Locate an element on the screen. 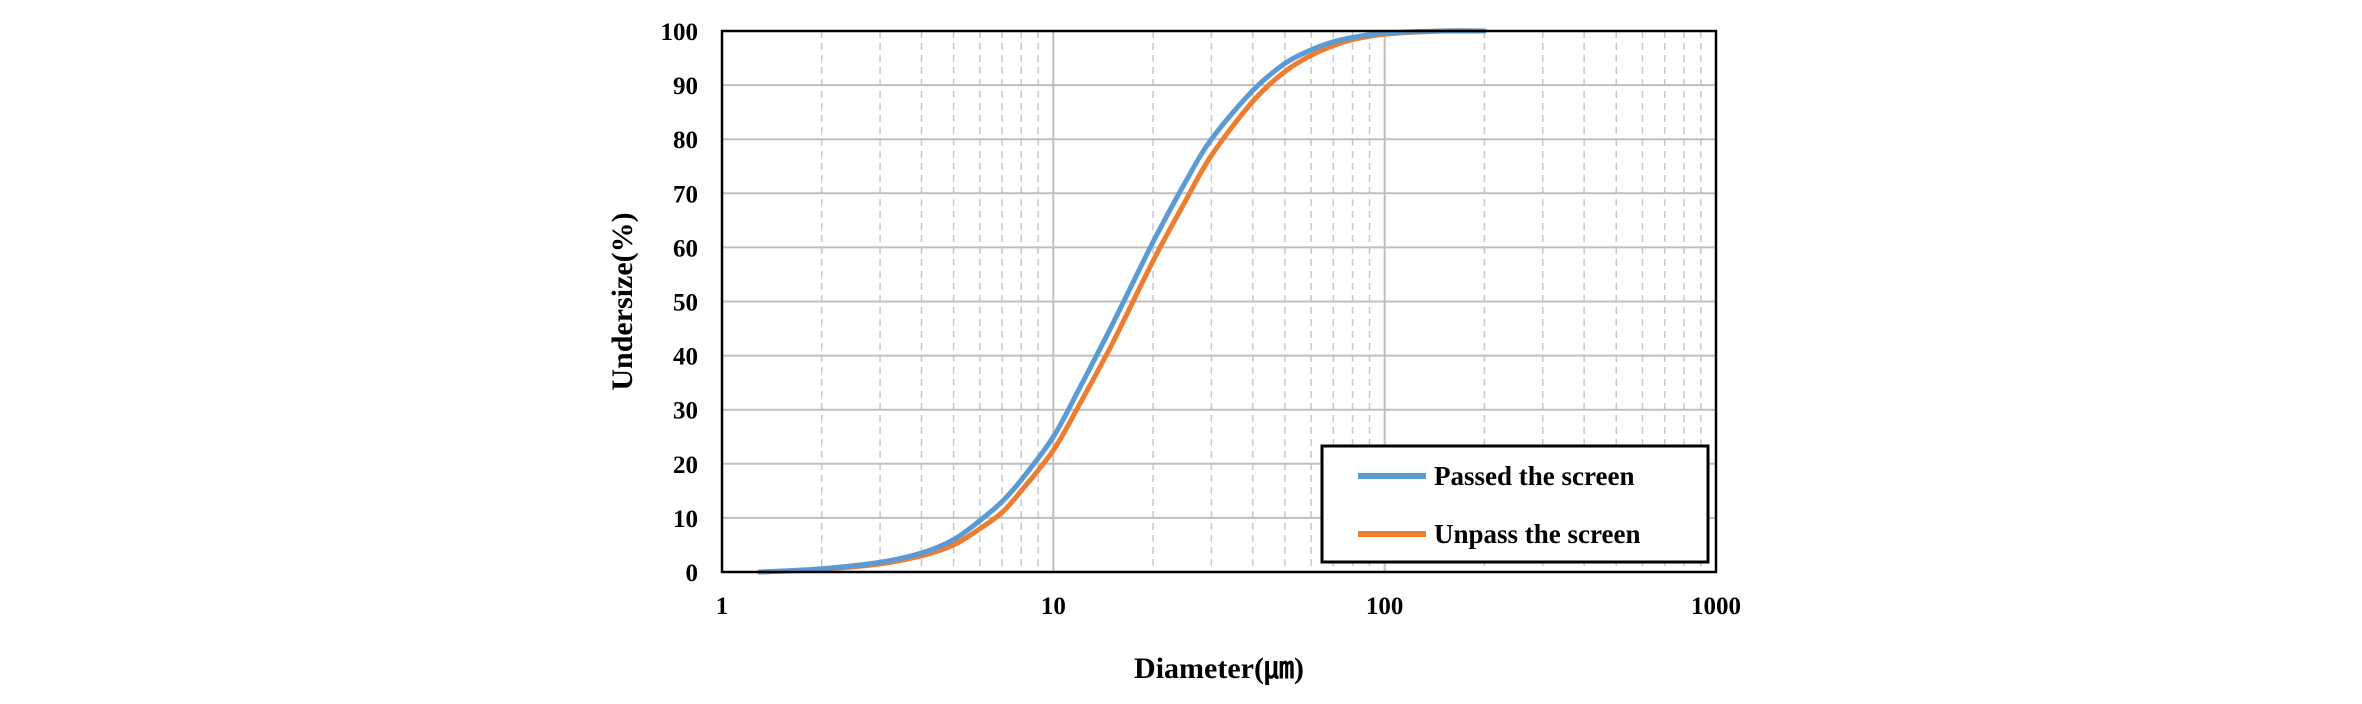  y-tick-label: 90 is located at coordinates (685, 86).